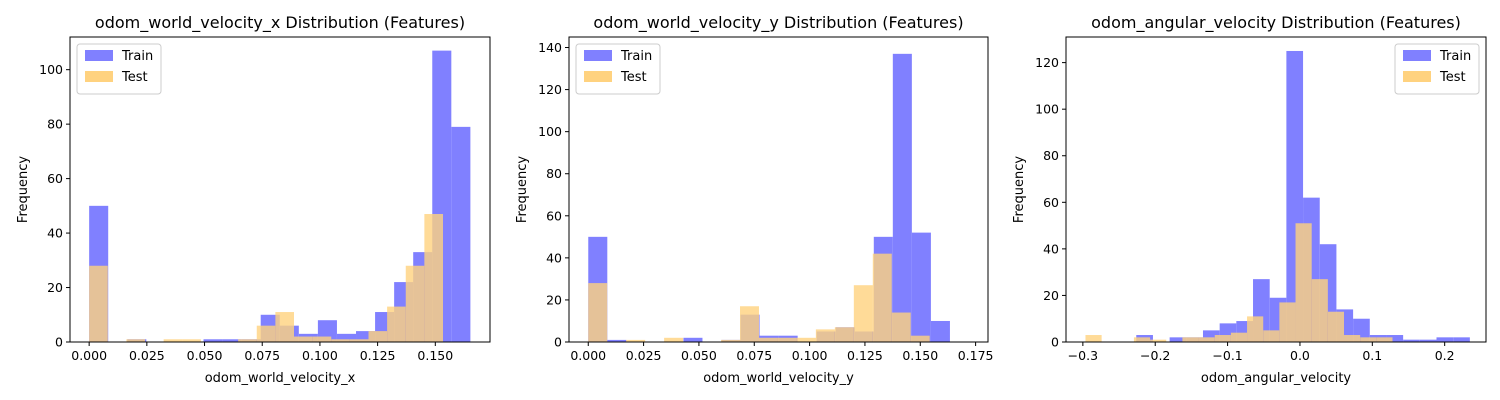 The image size is (1500, 400). Describe the element at coordinates (976, 355) in the screenshot. I see `x-tick-label: 0.175` at that location.